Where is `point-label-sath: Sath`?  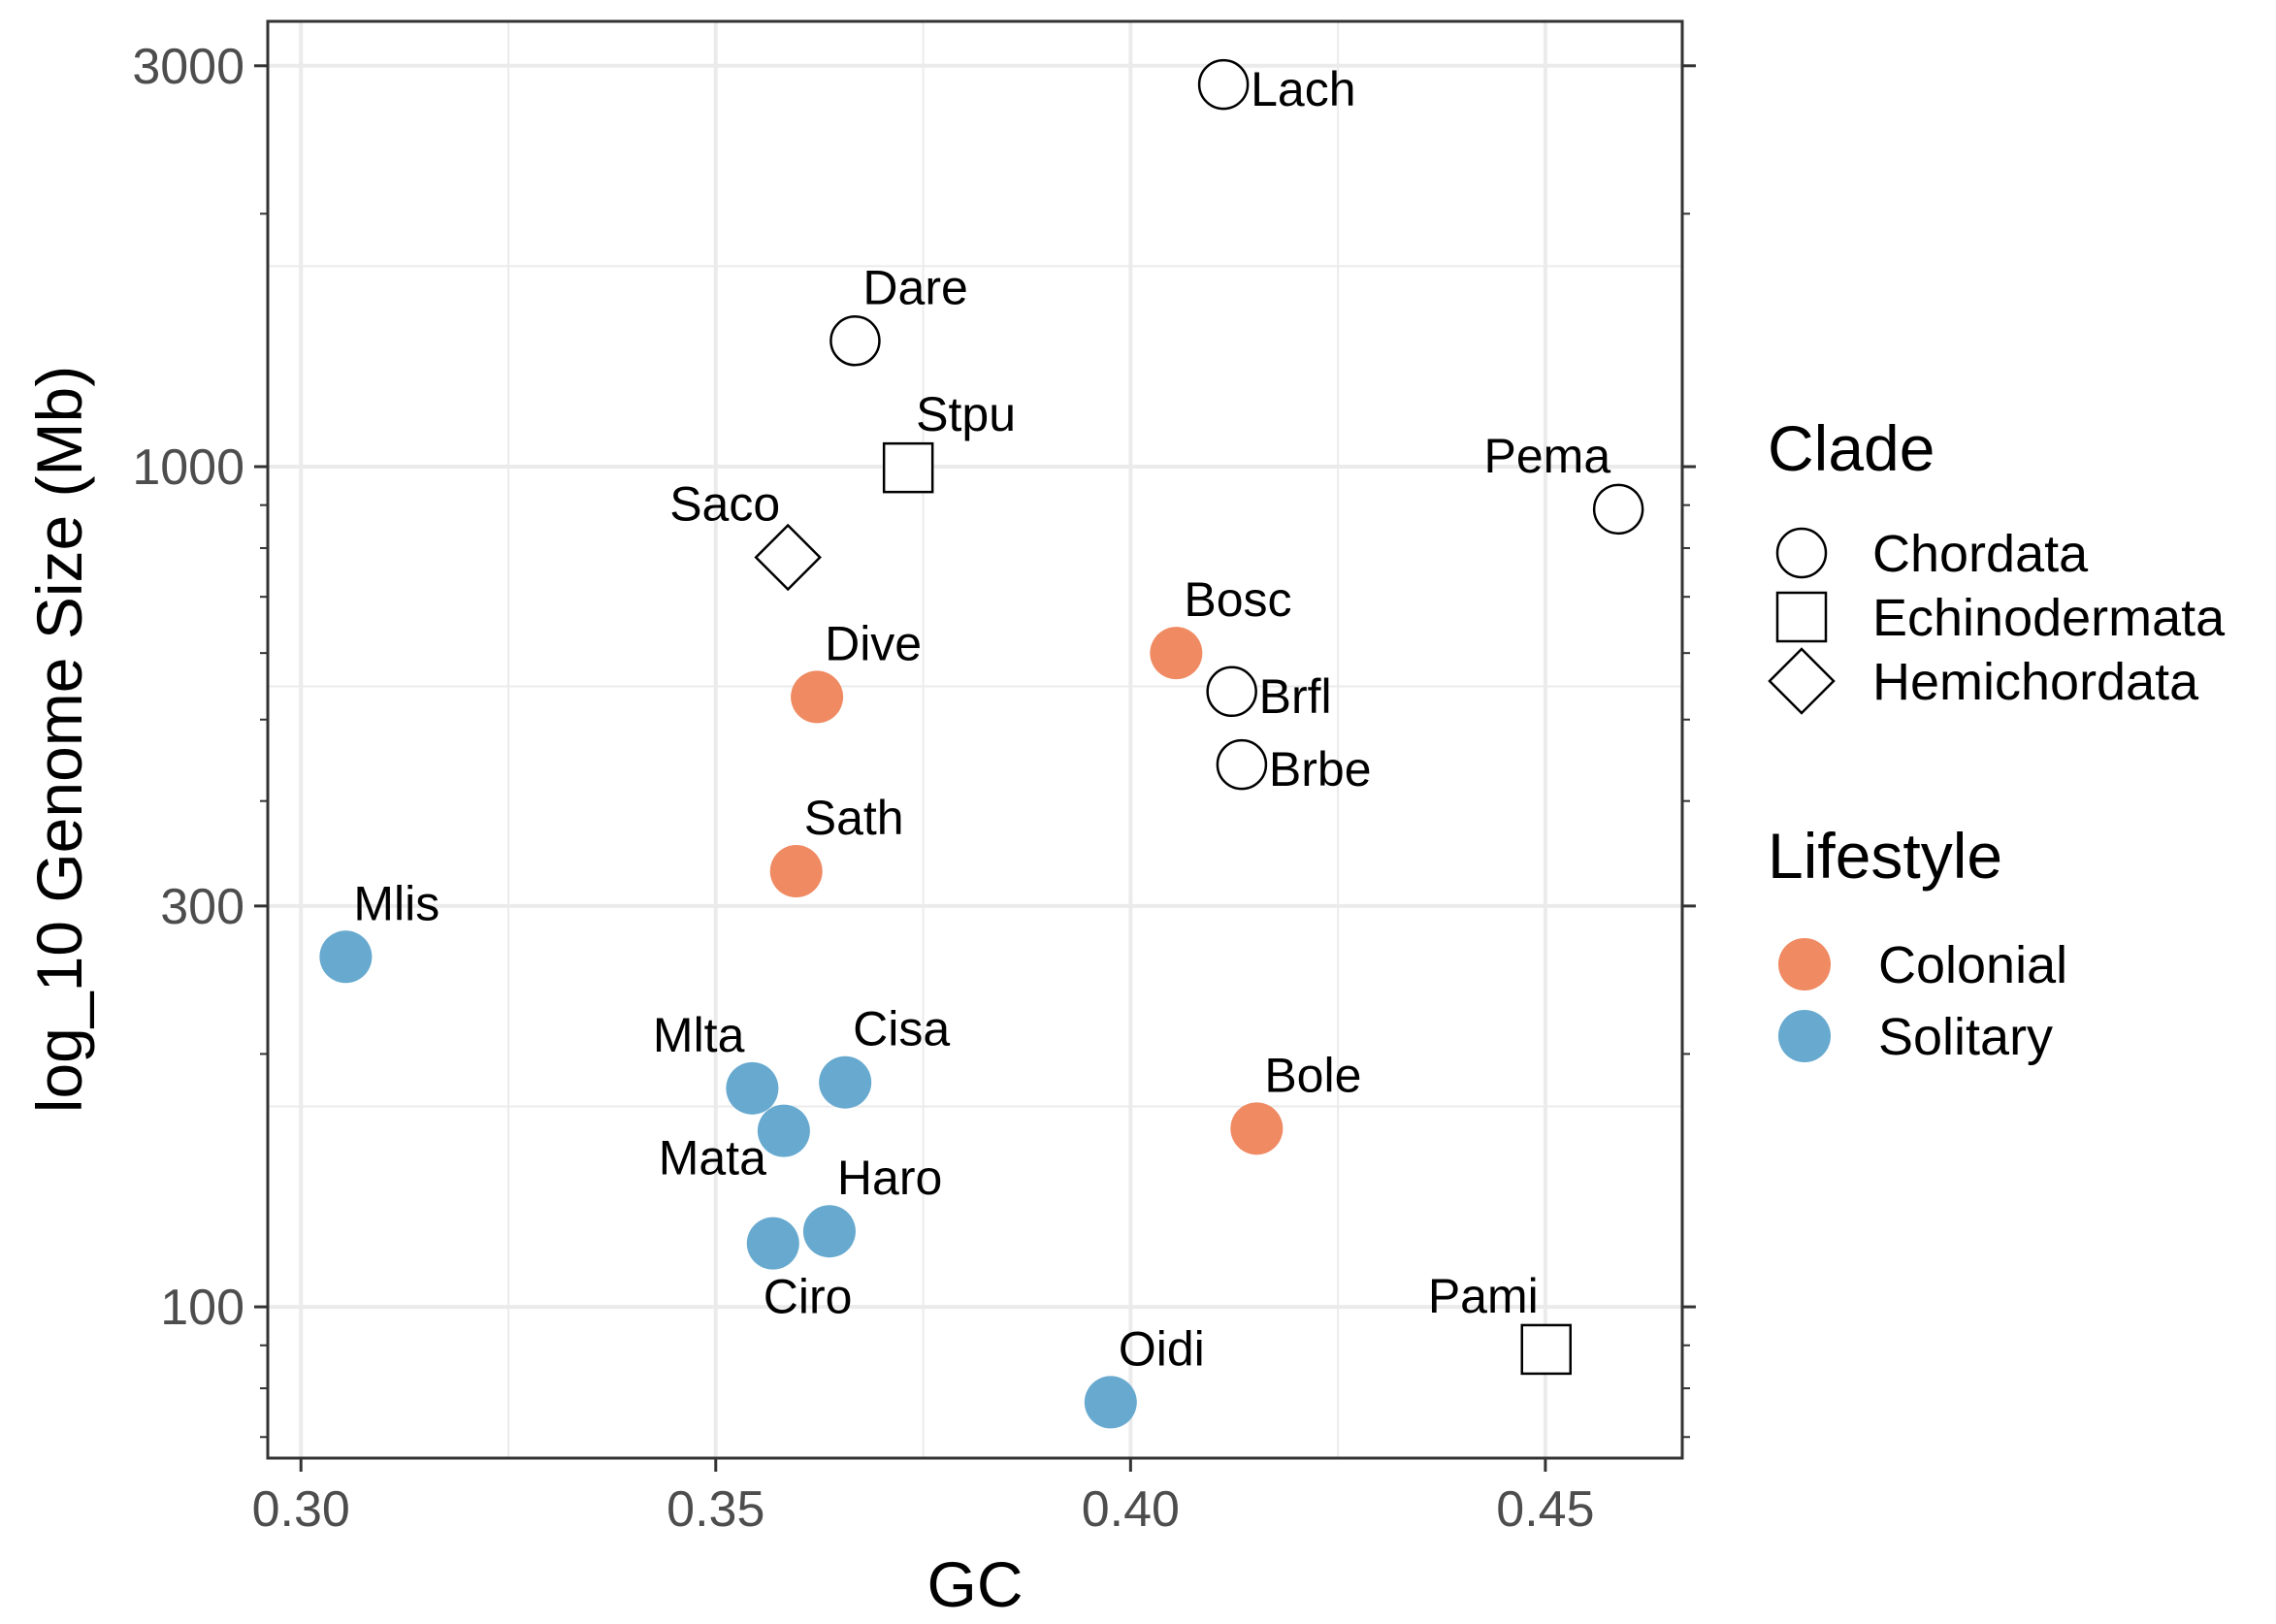 point-label-sath: Sath is located at coordinates (854, 818).